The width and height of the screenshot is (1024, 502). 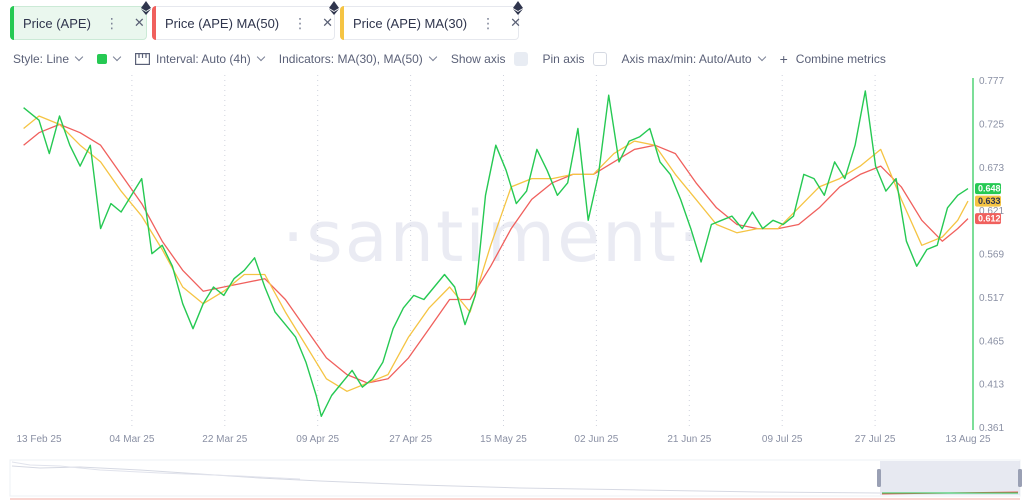 What do you see at coordinates (991, 168) in the screenshot?
I see `y-tick-label: 0.673` at bounding box center [991, 168].